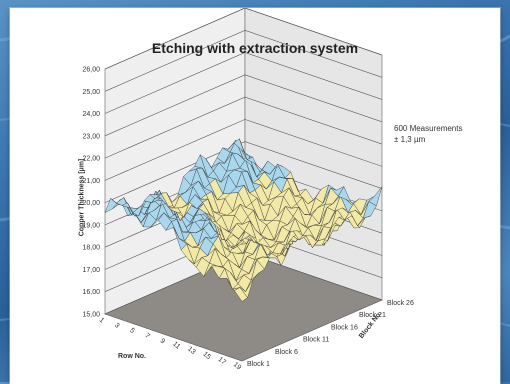  What do you see at coordinates (91, 315) in the screenshot?
I see `z-tick-label: 15,00` at bounding box center [91, 315].